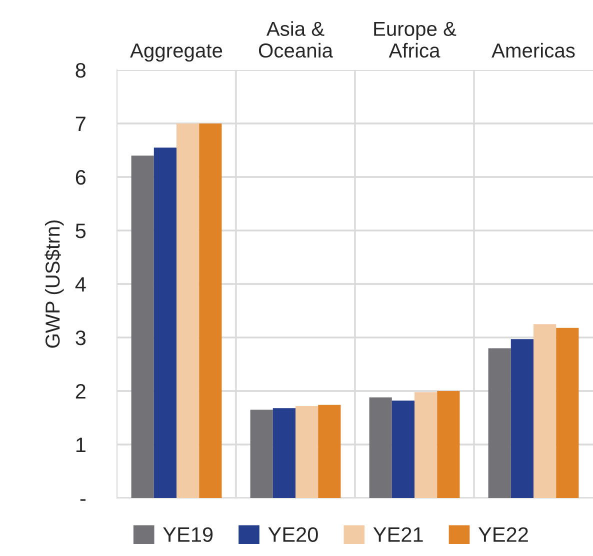 The width and height of the screenshot is (593, 556). What do you see at coordinates (81, 124) in the screenshot?
I see `y-tick-label: 7` at bounding box center [81, 124].